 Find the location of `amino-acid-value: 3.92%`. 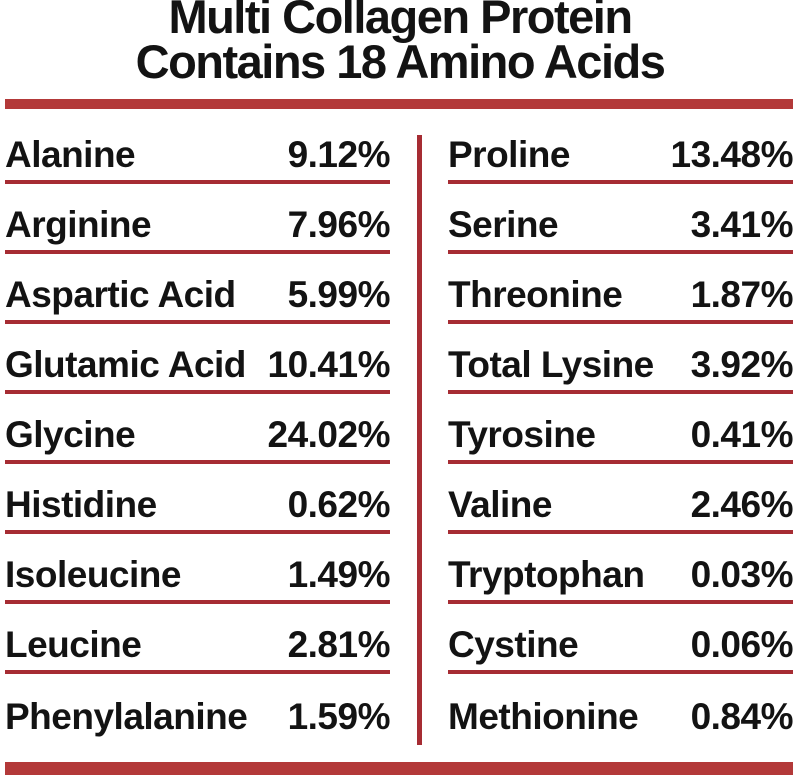

amino-acid-value: 3.92% is located at coordinates (742, 364).